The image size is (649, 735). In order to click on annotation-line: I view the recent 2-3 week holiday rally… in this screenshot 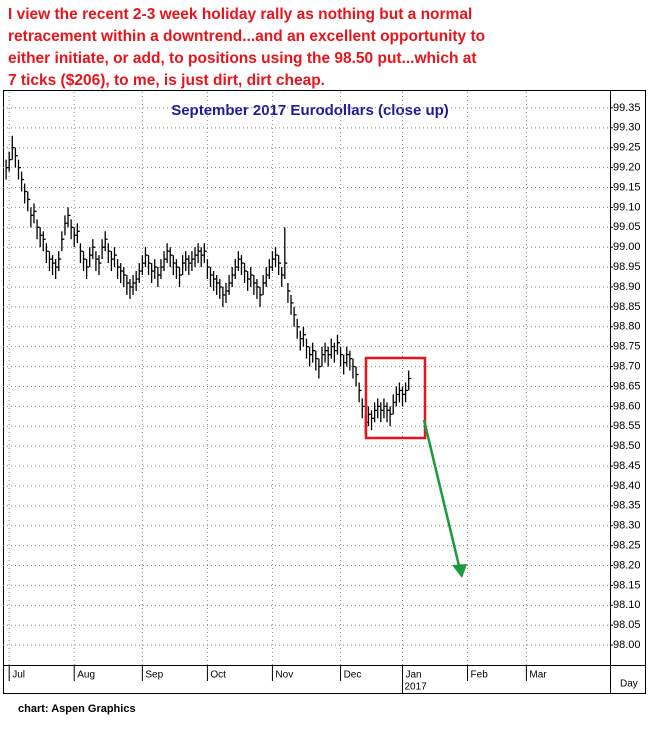, I will do `click(240, 14)`.